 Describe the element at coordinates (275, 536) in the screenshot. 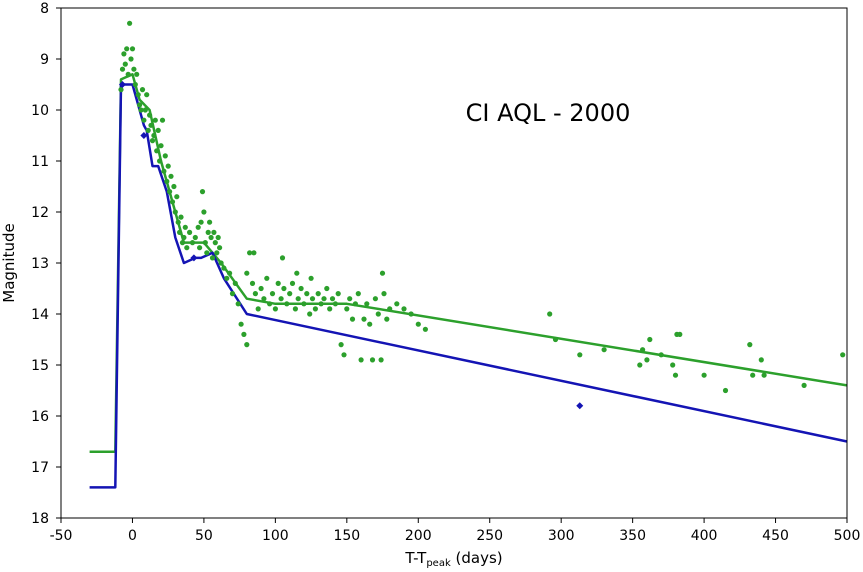

I see `x-tick-label: 100` at that location.